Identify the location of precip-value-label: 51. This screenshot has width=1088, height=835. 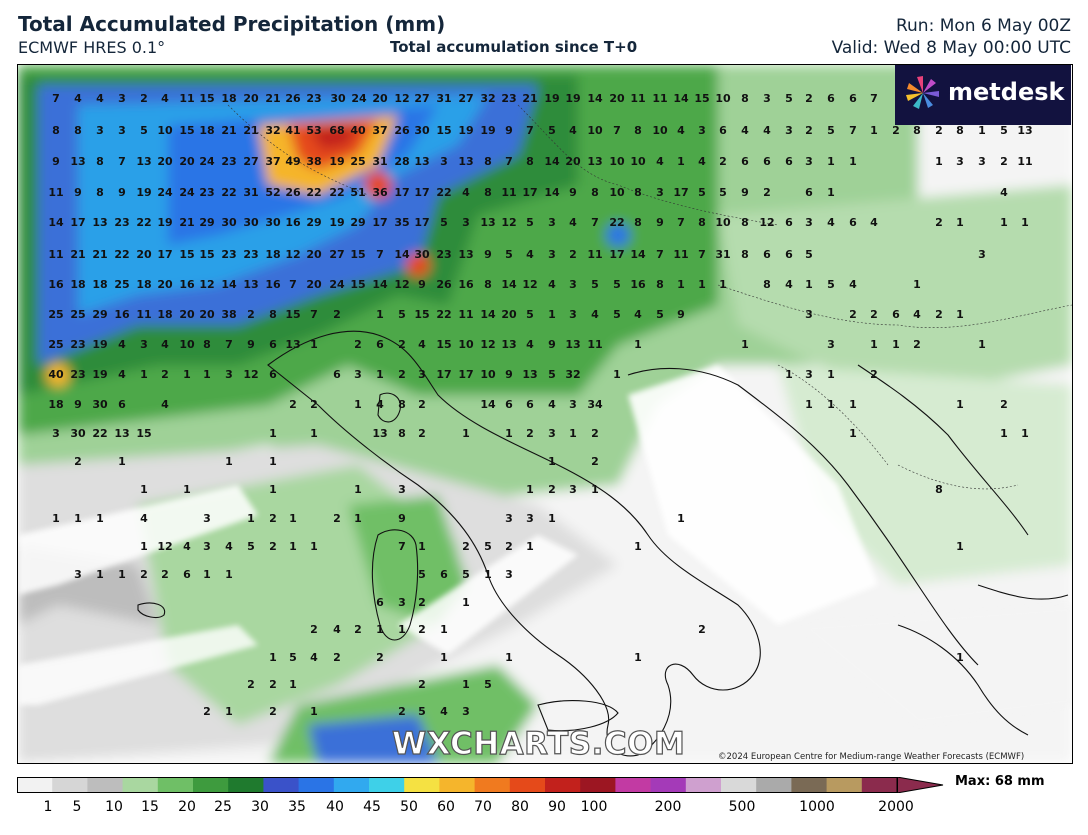
(357, 192).